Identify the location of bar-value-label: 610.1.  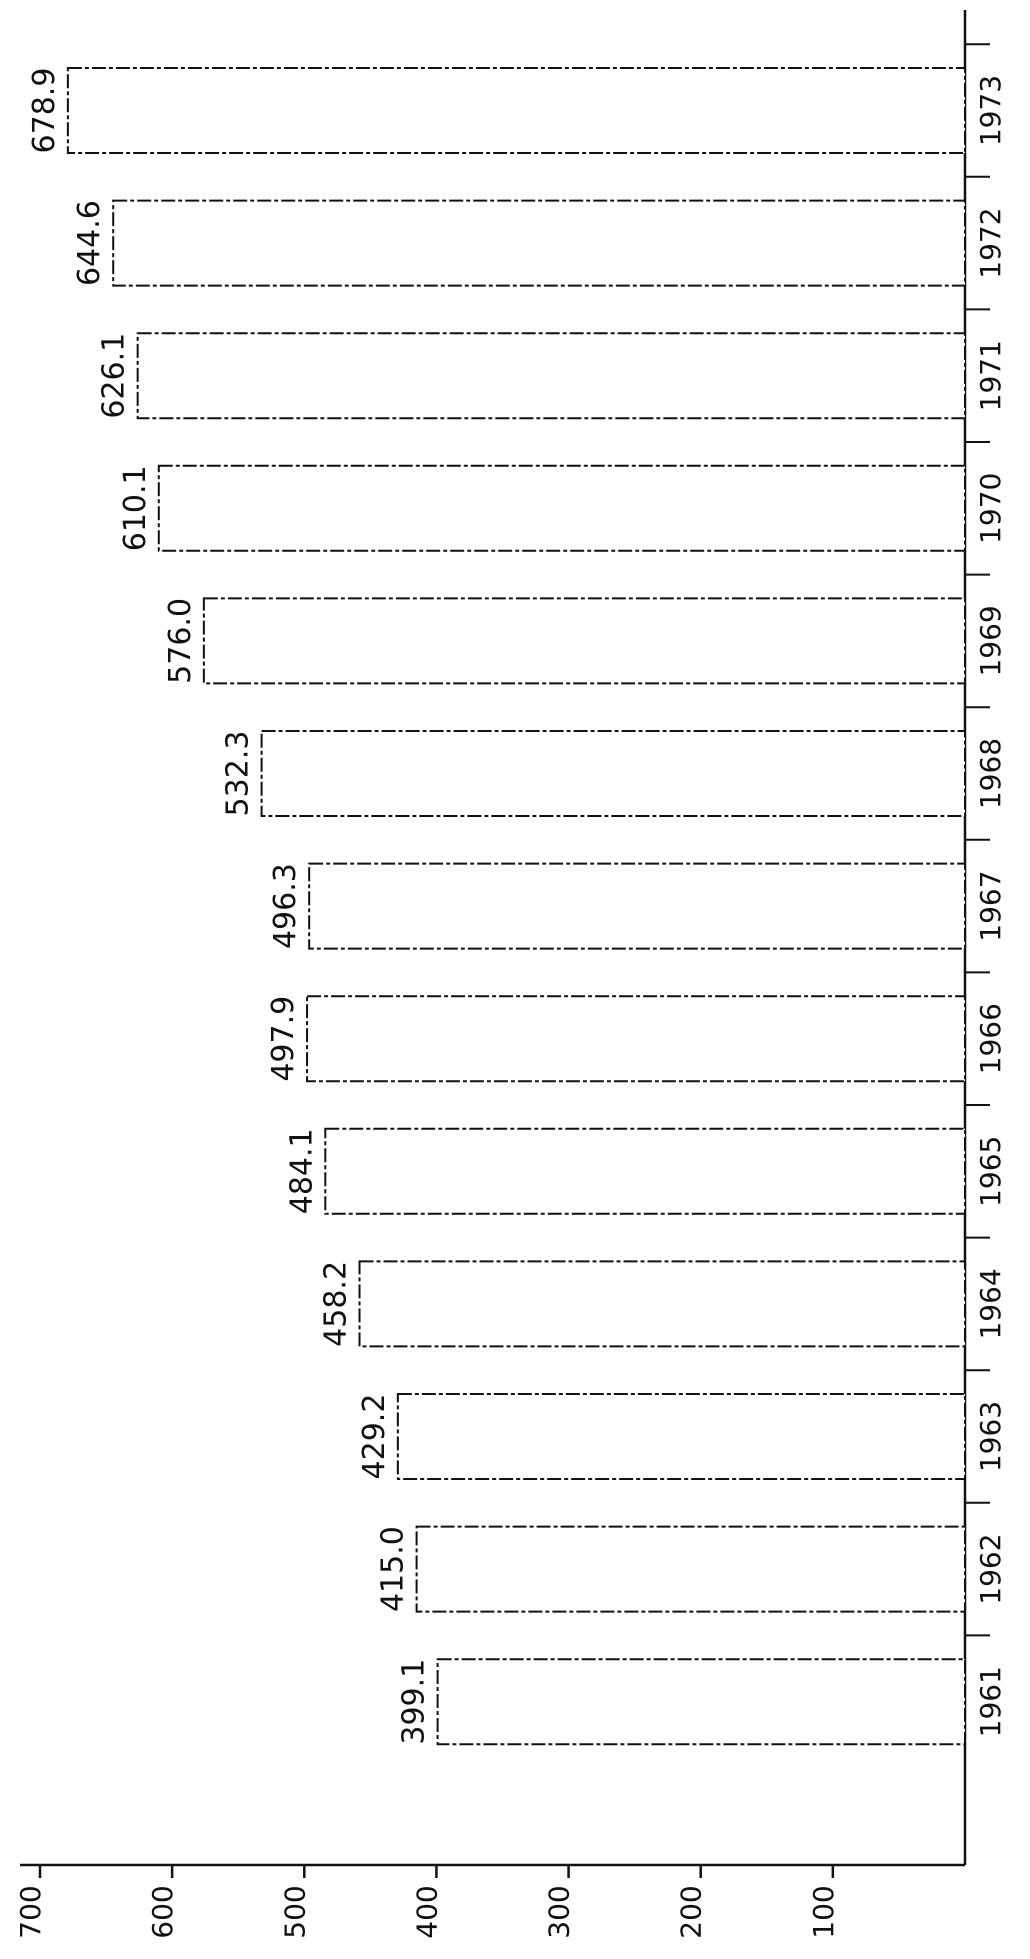
(135, 508).